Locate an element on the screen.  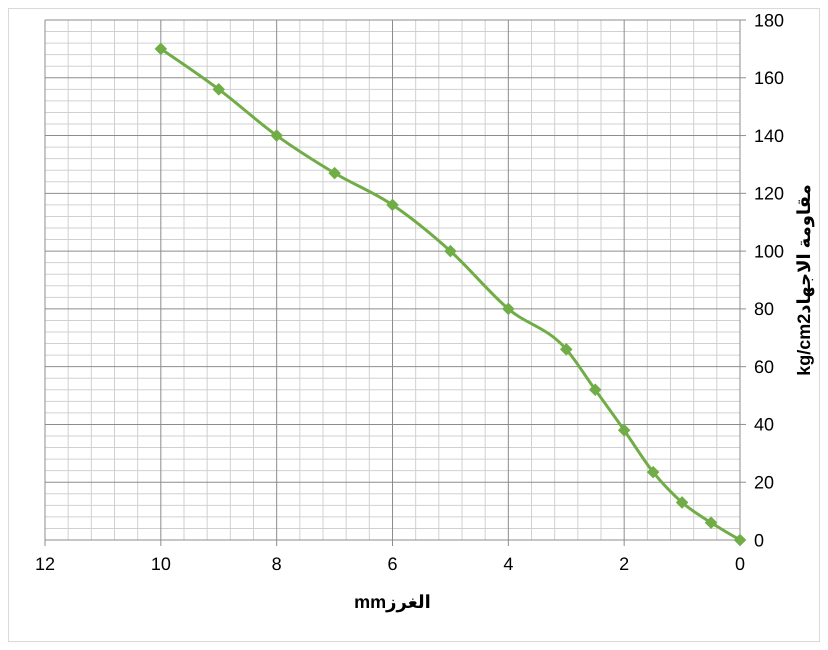
x-tick-label: 4 is located at coordinates (508, 564).